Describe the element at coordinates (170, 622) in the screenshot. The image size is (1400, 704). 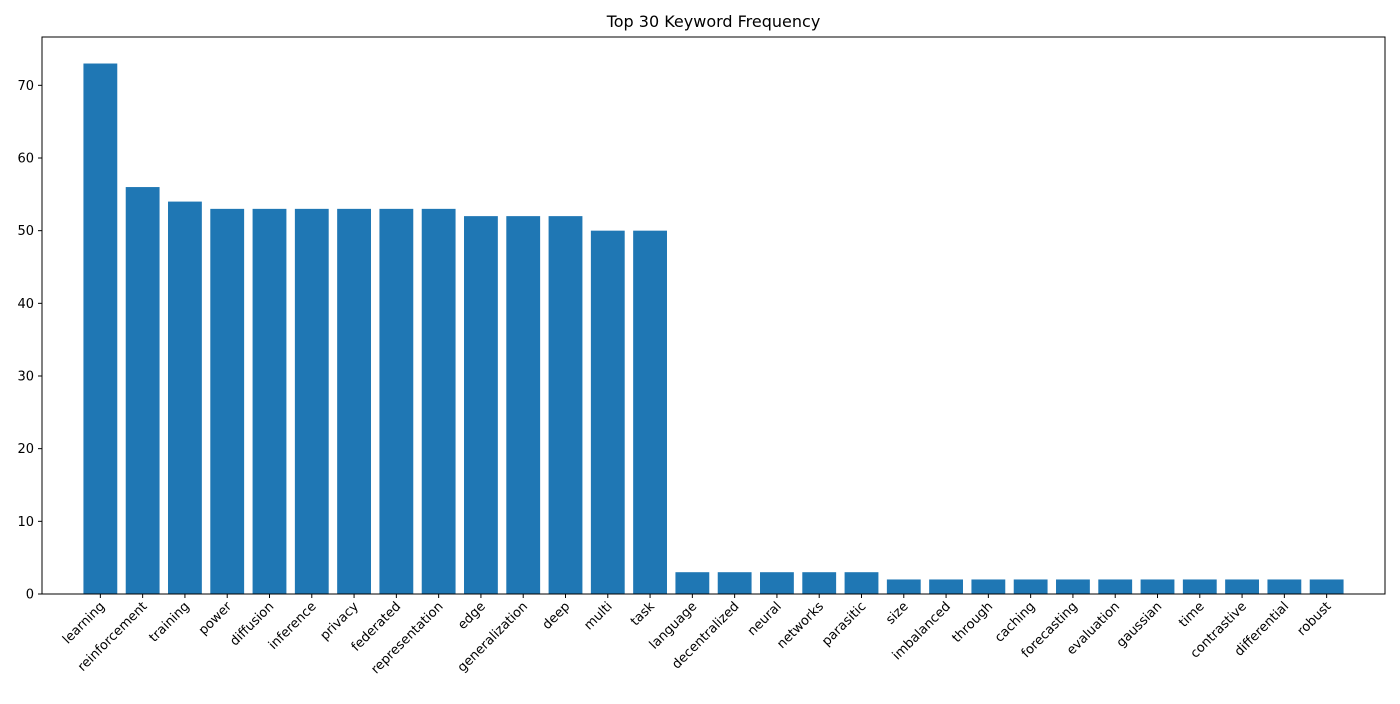
I see `x-tick-label-training: training` at that location.